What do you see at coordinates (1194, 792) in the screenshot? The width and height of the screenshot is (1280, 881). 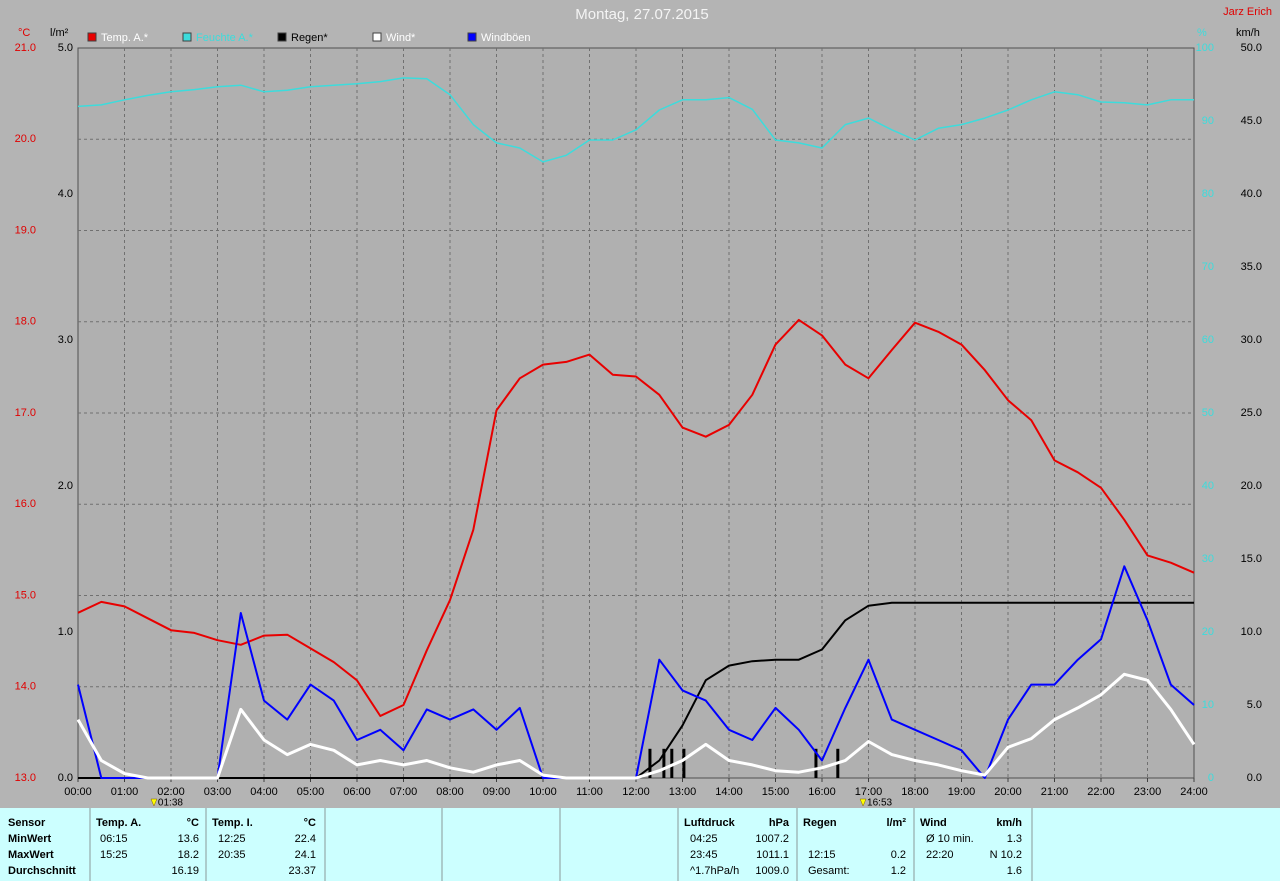 I see `x-tick-label: 24:00` at bounding box center [1194, 792].